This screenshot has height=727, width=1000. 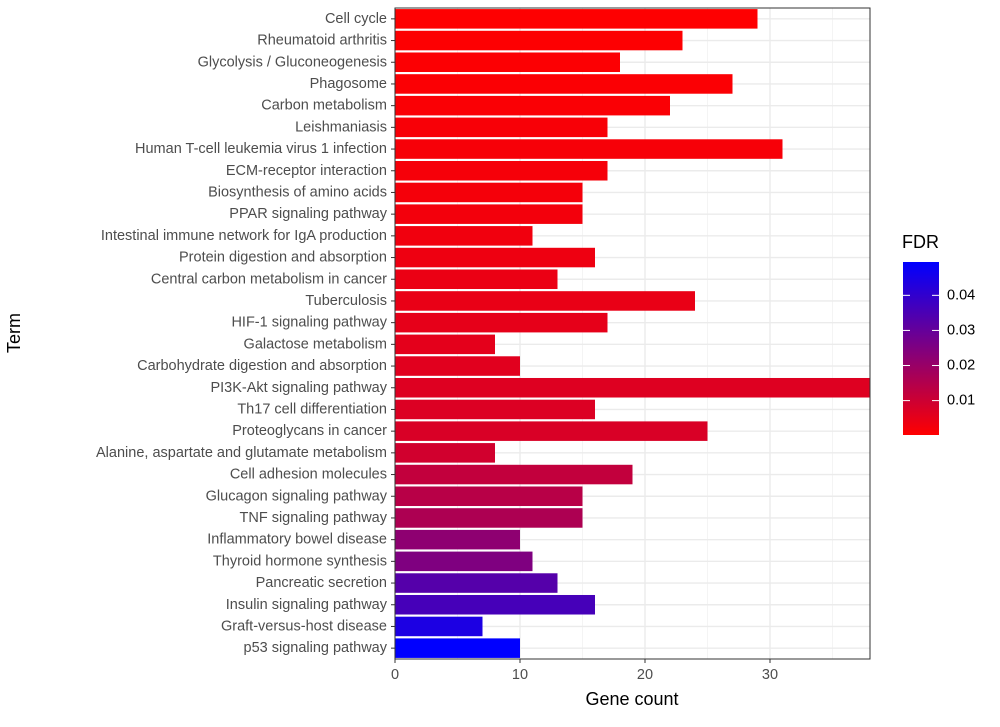 I want to click on y-tick-label: Human T-cell leukemia virus 1 infection, so click(x=261, y=149).